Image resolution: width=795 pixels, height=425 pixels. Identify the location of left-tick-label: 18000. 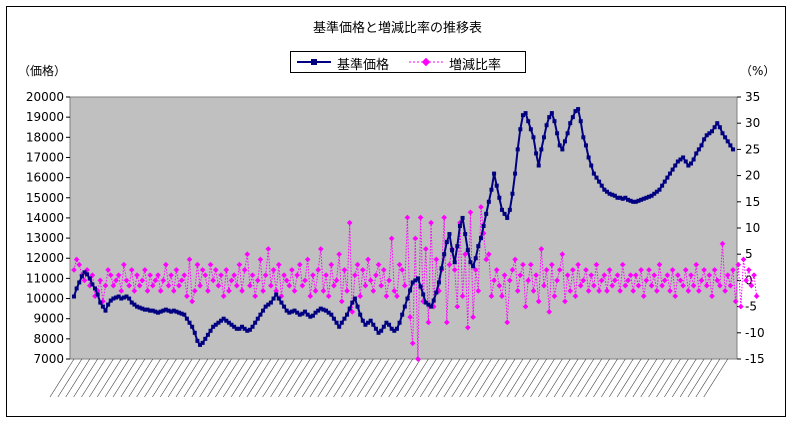
(45, 137).